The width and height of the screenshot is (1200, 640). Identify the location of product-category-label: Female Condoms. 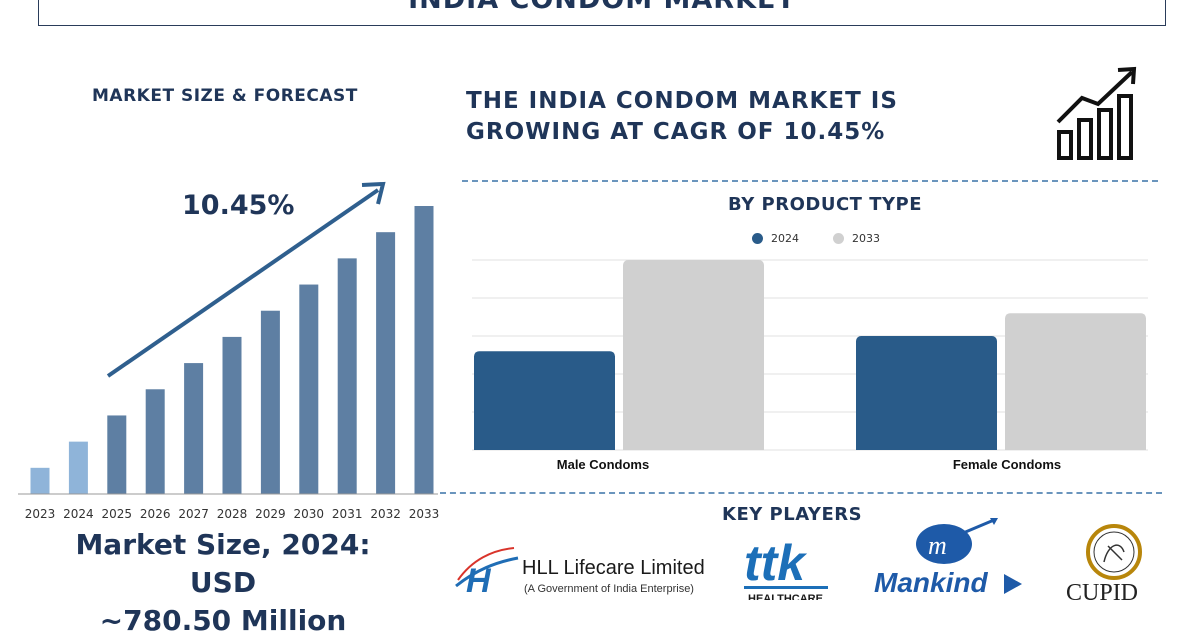
(1007, 464).